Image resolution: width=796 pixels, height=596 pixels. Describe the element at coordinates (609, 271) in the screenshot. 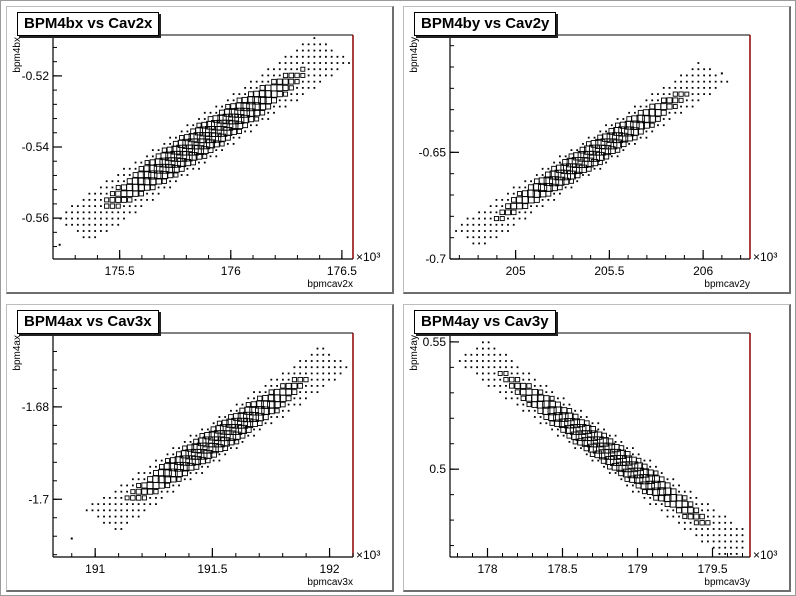

I see `x-tick-label: 205.5` at that location.